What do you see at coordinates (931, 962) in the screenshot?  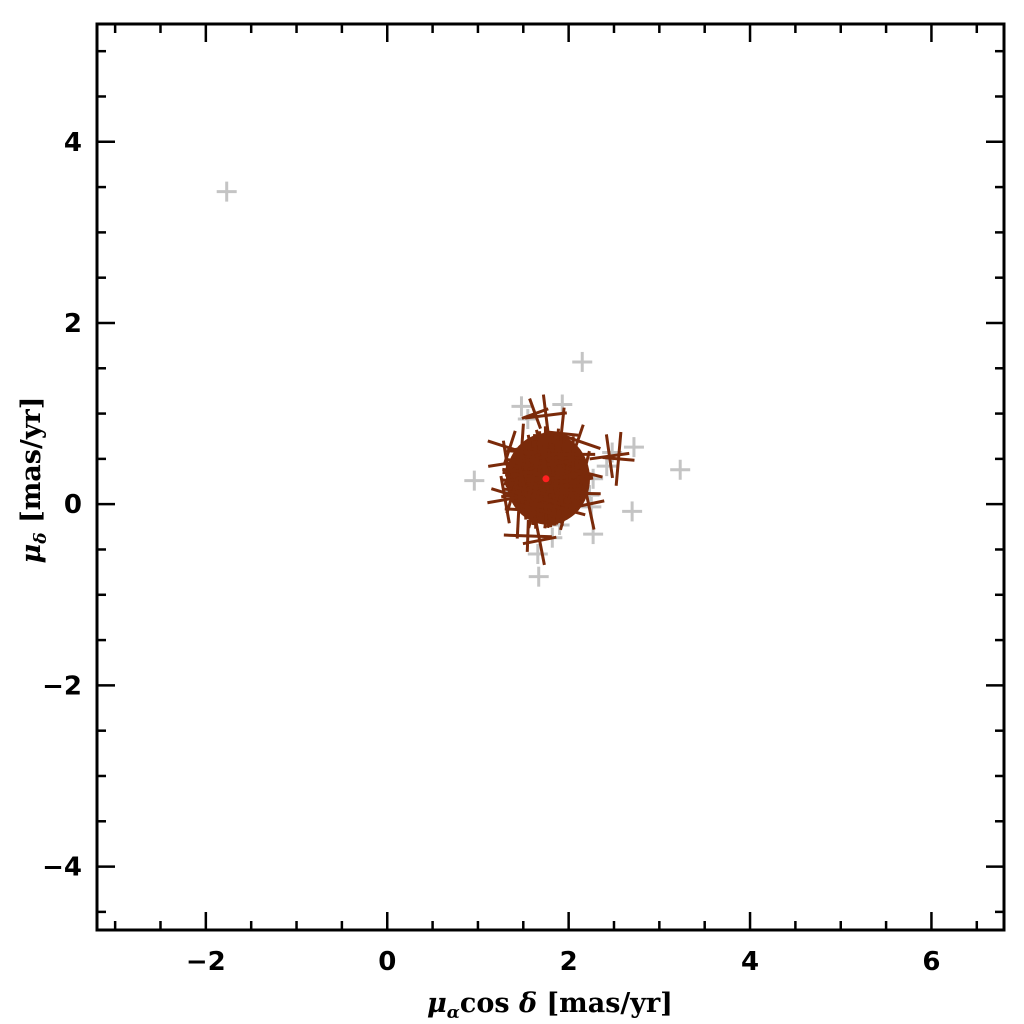 I see `x-tick-label: 6` at bounding box center [931, 962].